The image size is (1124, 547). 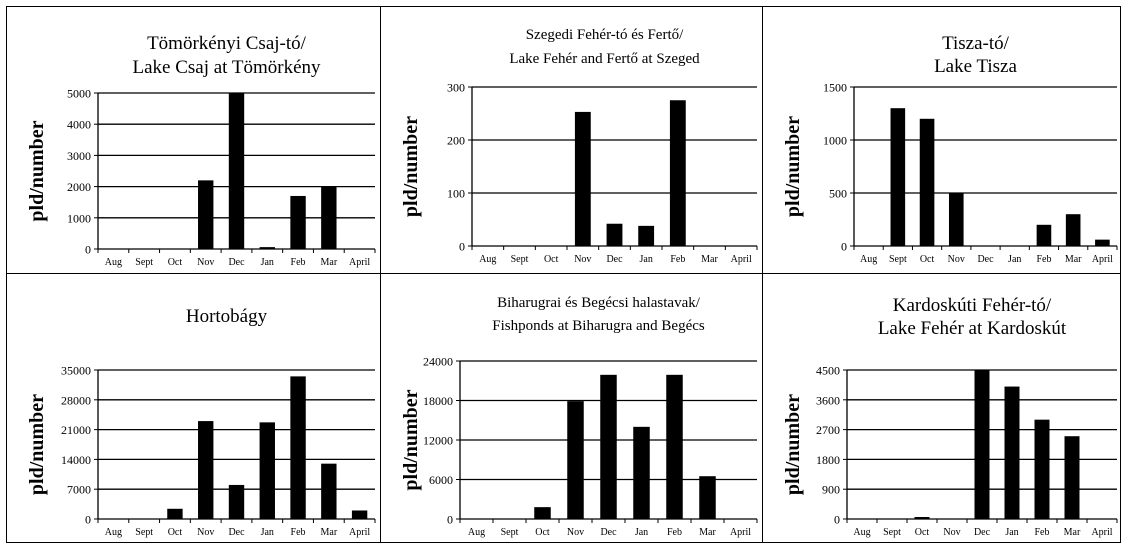 What do you see at coordinates (456, 88) in the screenshot?
I see `y-tick-label: 300` at bounding box center [456, 88].